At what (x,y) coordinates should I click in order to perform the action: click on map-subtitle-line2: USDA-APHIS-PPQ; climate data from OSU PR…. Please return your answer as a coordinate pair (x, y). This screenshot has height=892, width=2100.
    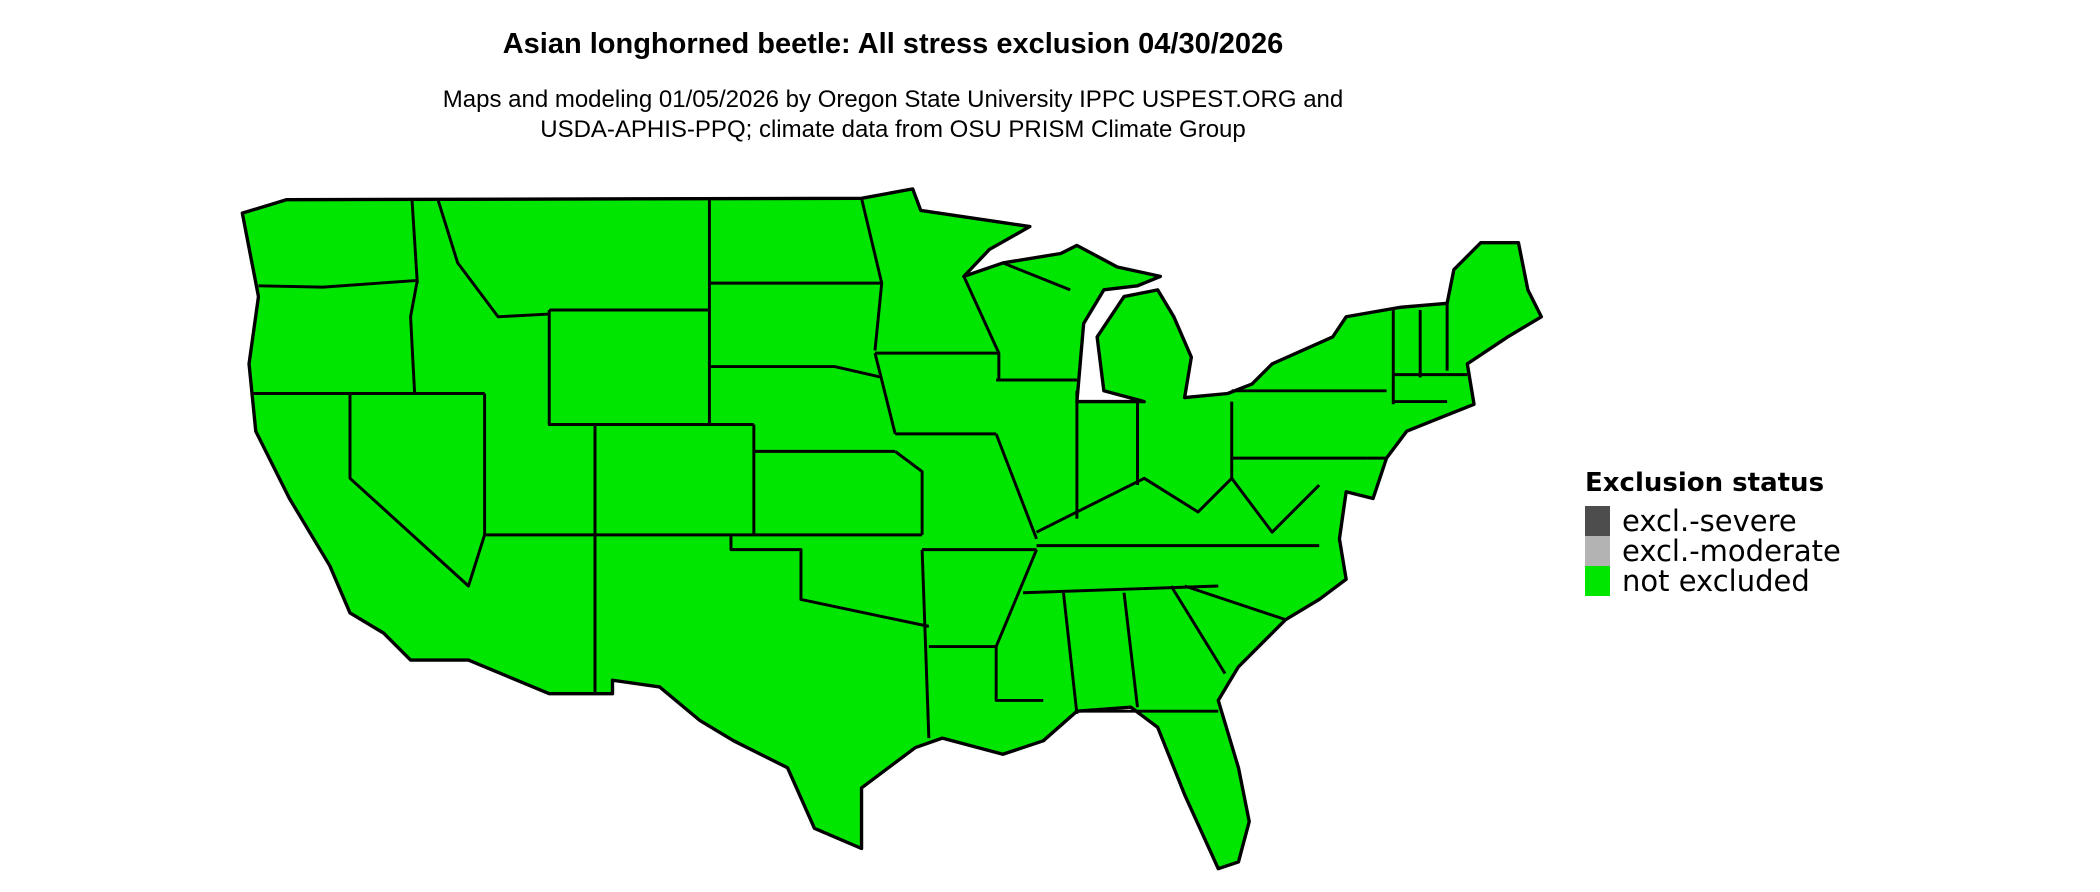
    Looking at the image, I should click on (893, 129).